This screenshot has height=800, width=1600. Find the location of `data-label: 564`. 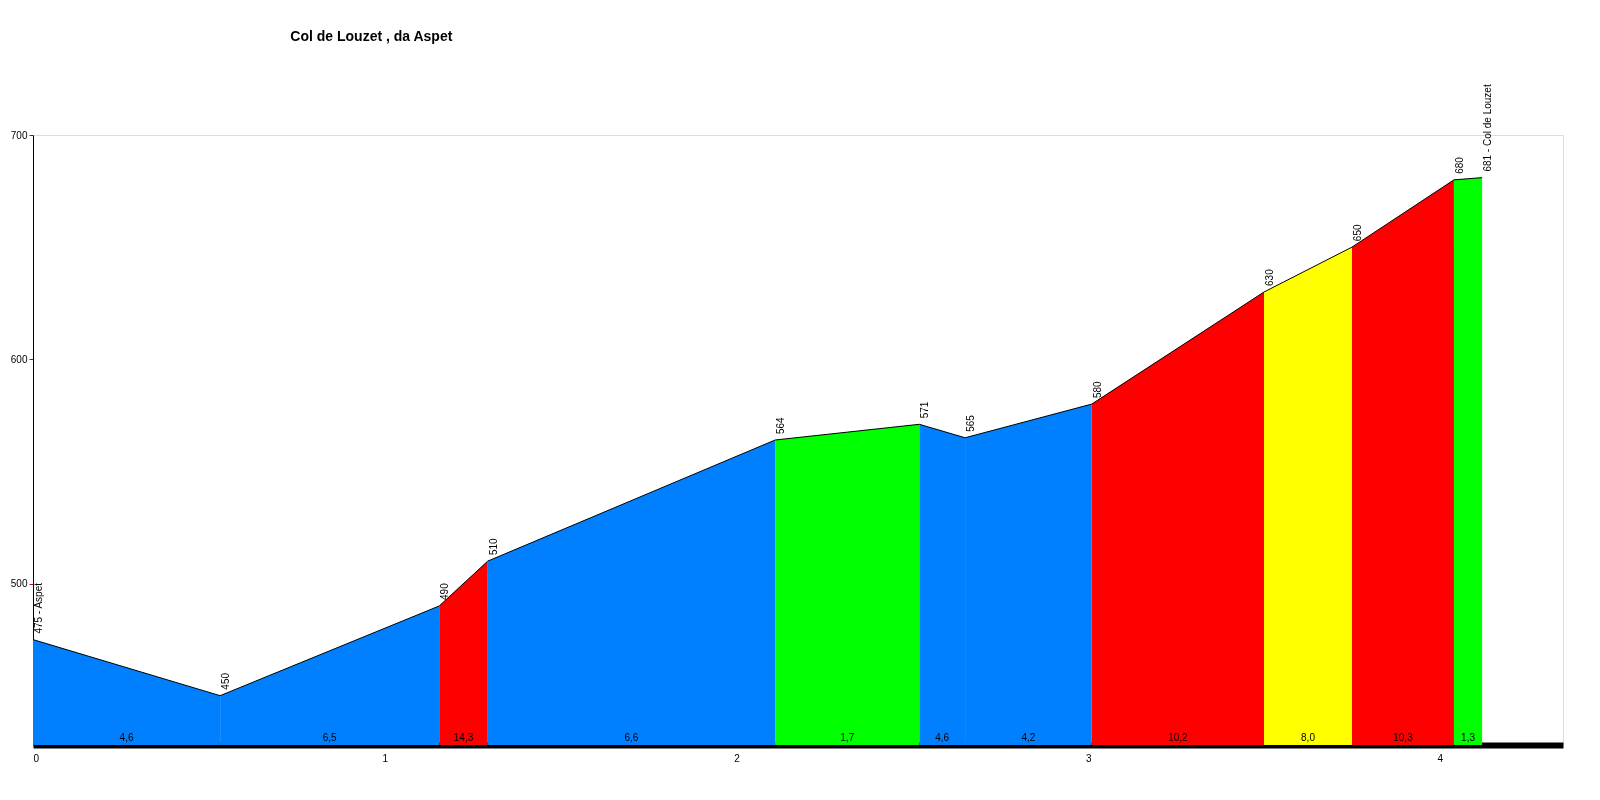

data-label: 564 is located at coordinates (781, 425).